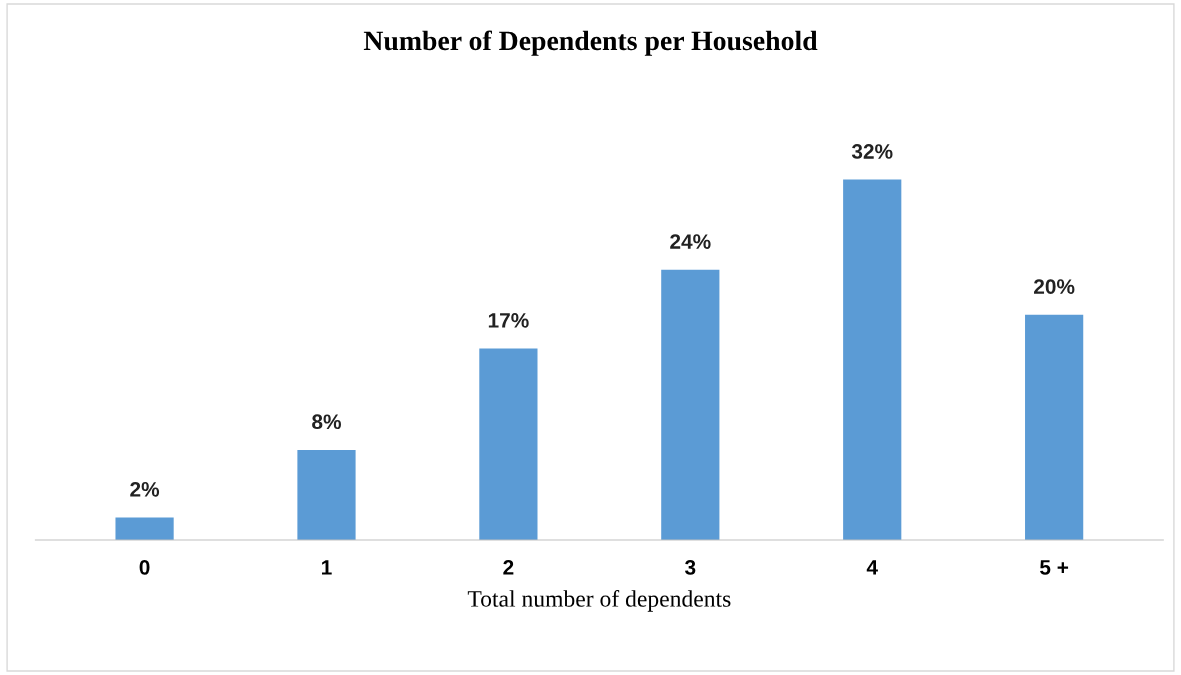  What do you see at coordinates (326, 422) in the screenshot?
I see `data-label: 8%` at bounding box center [326, 422].